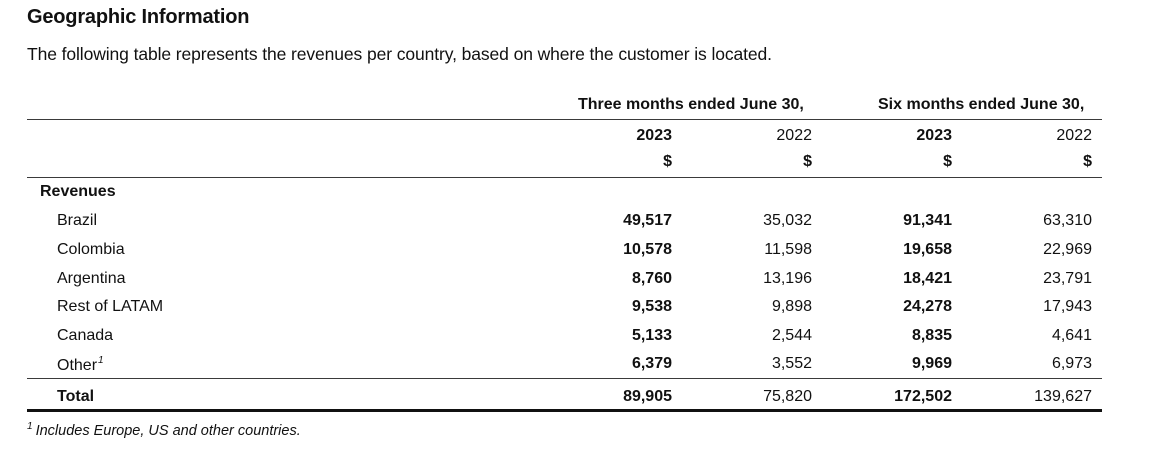  I want to click on cell-value: 63,310, so click(1067, 220).